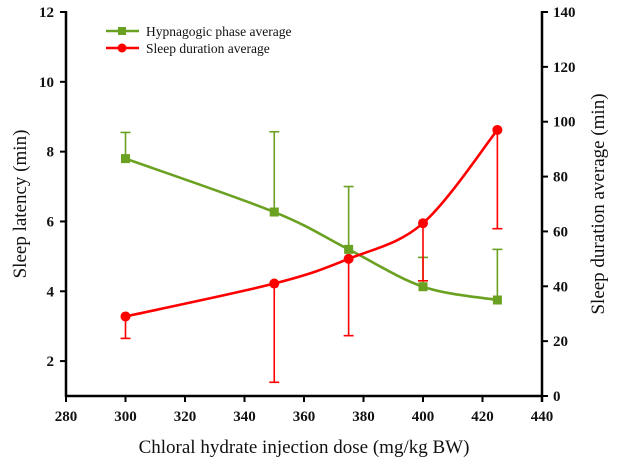 The height and width of the screenshot is (469, 619). What do you see at coordinates (560, 232) in the screenshot?
I see `y2-tick-label: 60` at bounding box center [560, 232].